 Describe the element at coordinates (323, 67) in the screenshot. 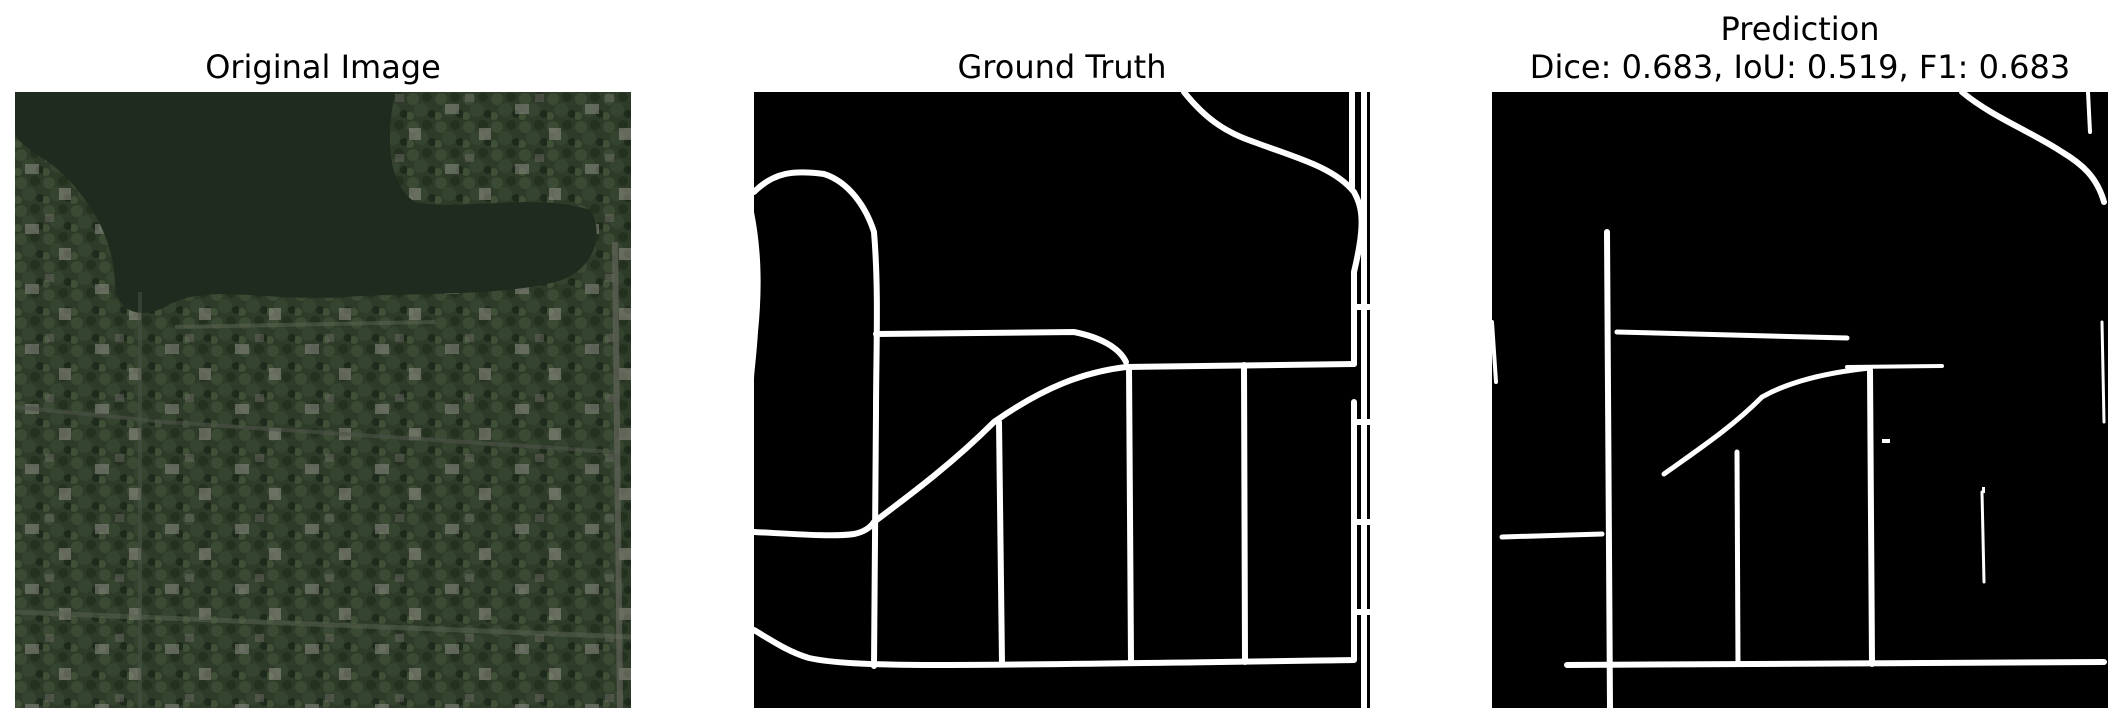

I see `original-image-title: Original Image` at that location.